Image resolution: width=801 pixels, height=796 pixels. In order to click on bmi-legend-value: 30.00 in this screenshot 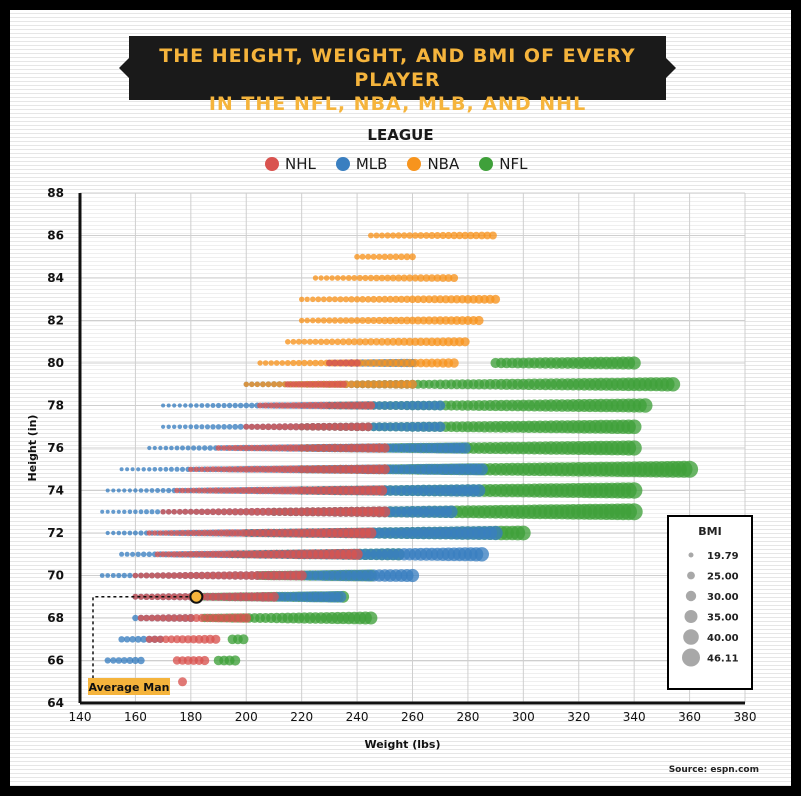, I will do `click(723, 597)`.